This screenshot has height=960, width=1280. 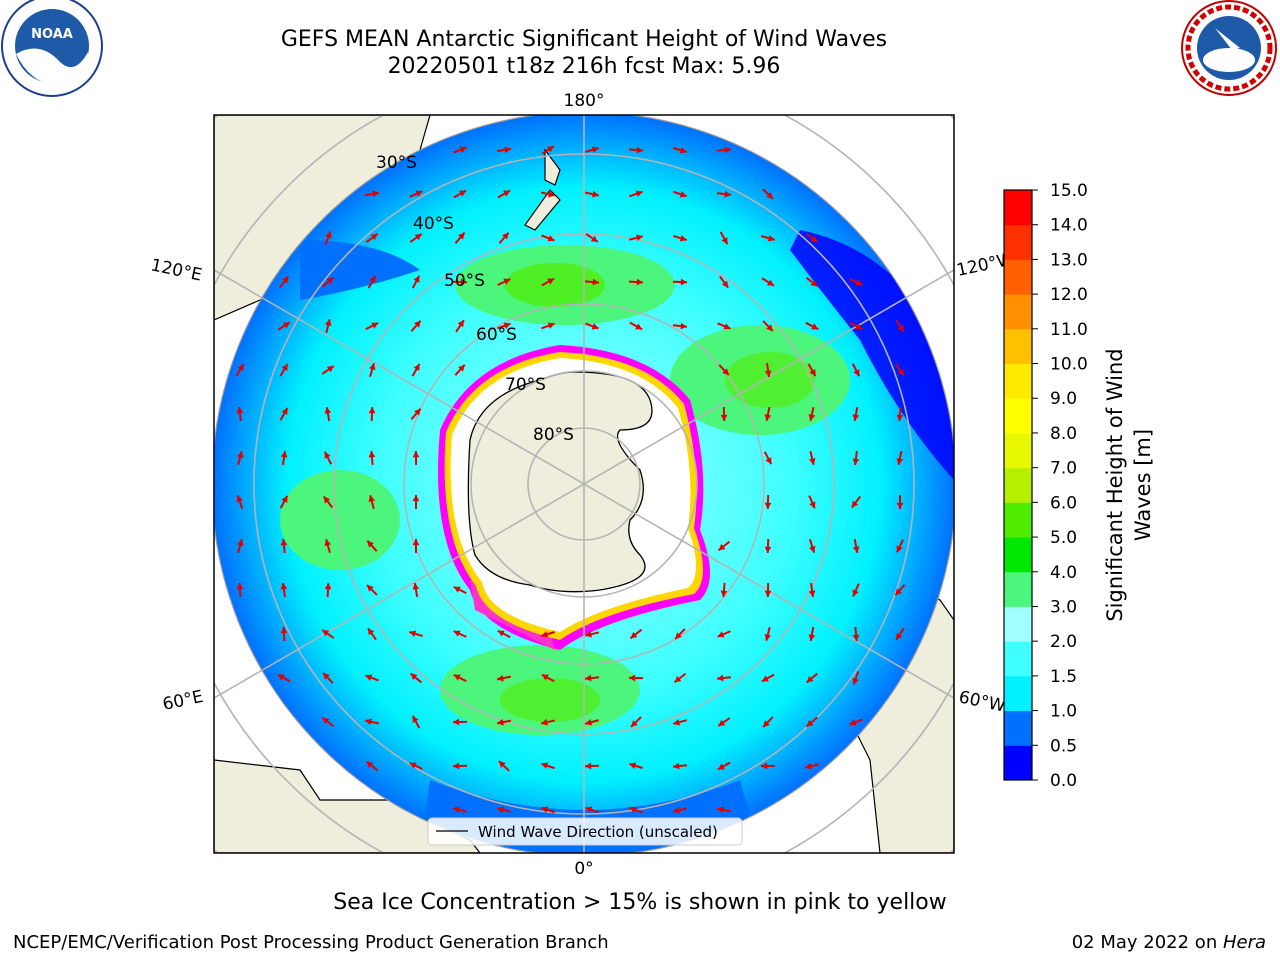 I want to click on colorbar-tick-label: 9.0, so click(x=1063, y=399).